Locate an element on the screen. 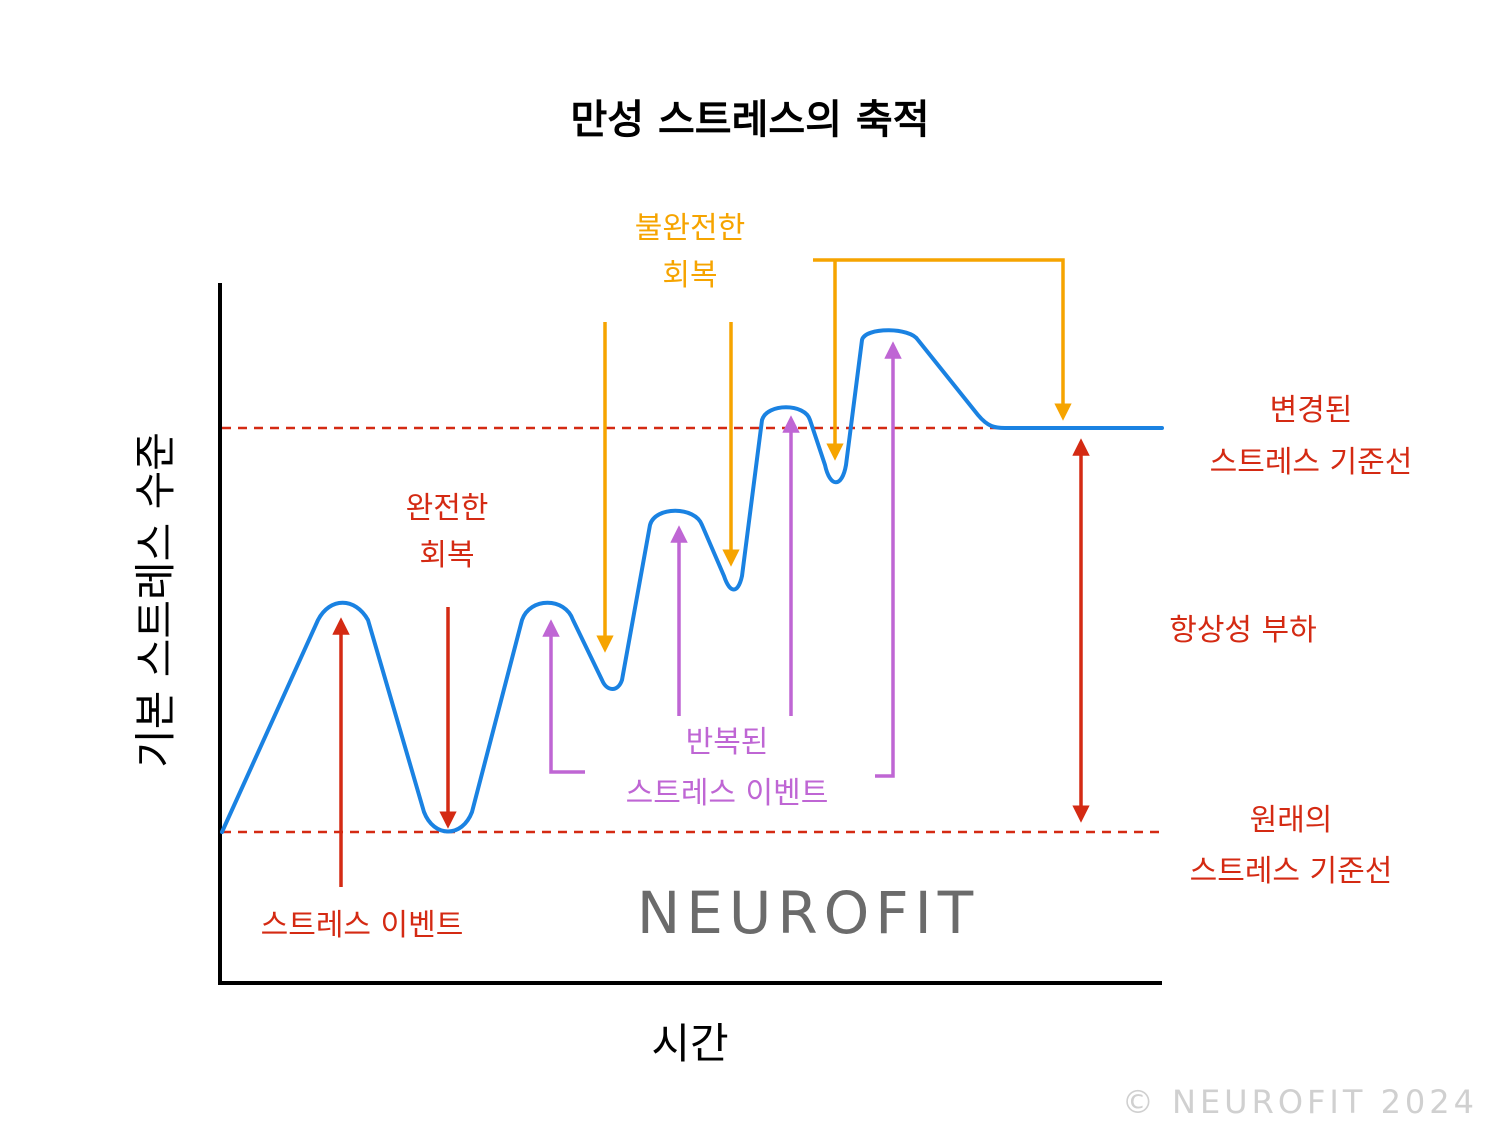 The width and height of the screenshot is (1500, 1146). full-recovery-label-2: 회복 is located at coordinates (446, 555).